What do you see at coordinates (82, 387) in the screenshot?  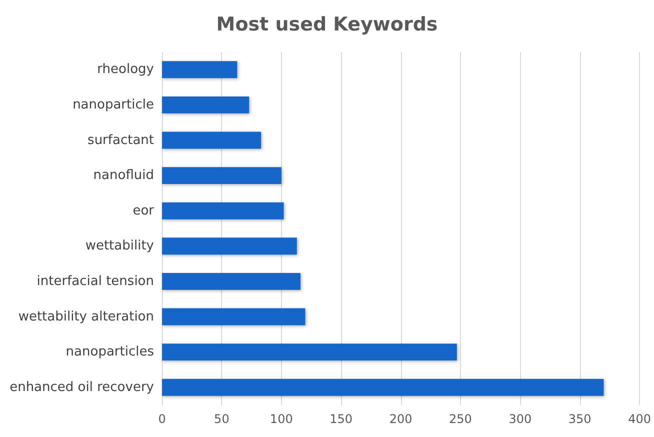 I see `y-tick-label: enhanced oil recovery` at bounding box center [82, 387].